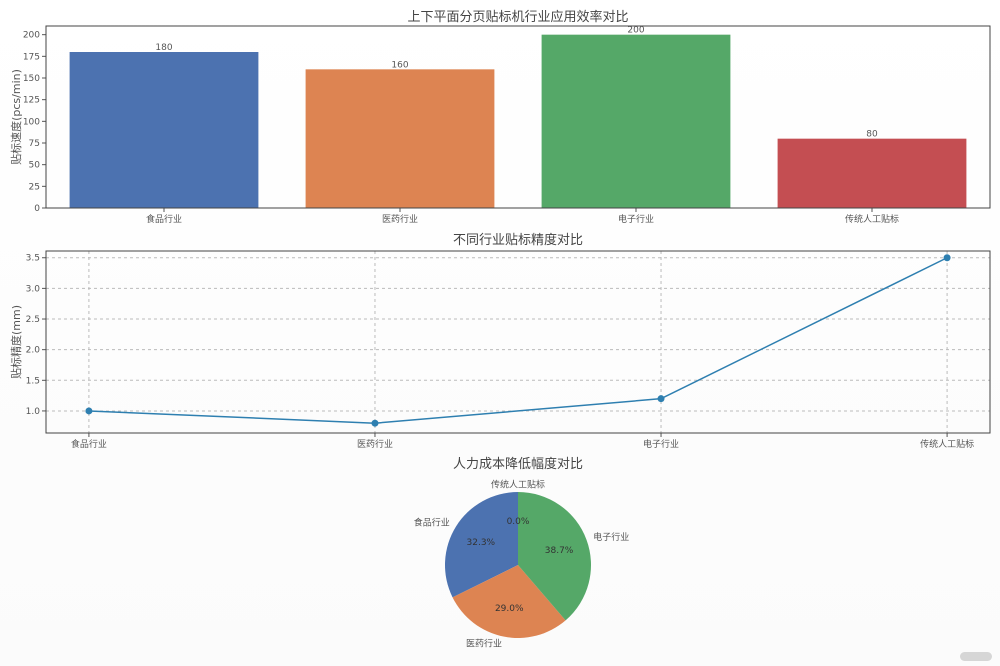  What do you see at coordinates (611, 537) in the screenshot?
I see `pie-category-label: 电子行业` at bounding box center [611, 537].